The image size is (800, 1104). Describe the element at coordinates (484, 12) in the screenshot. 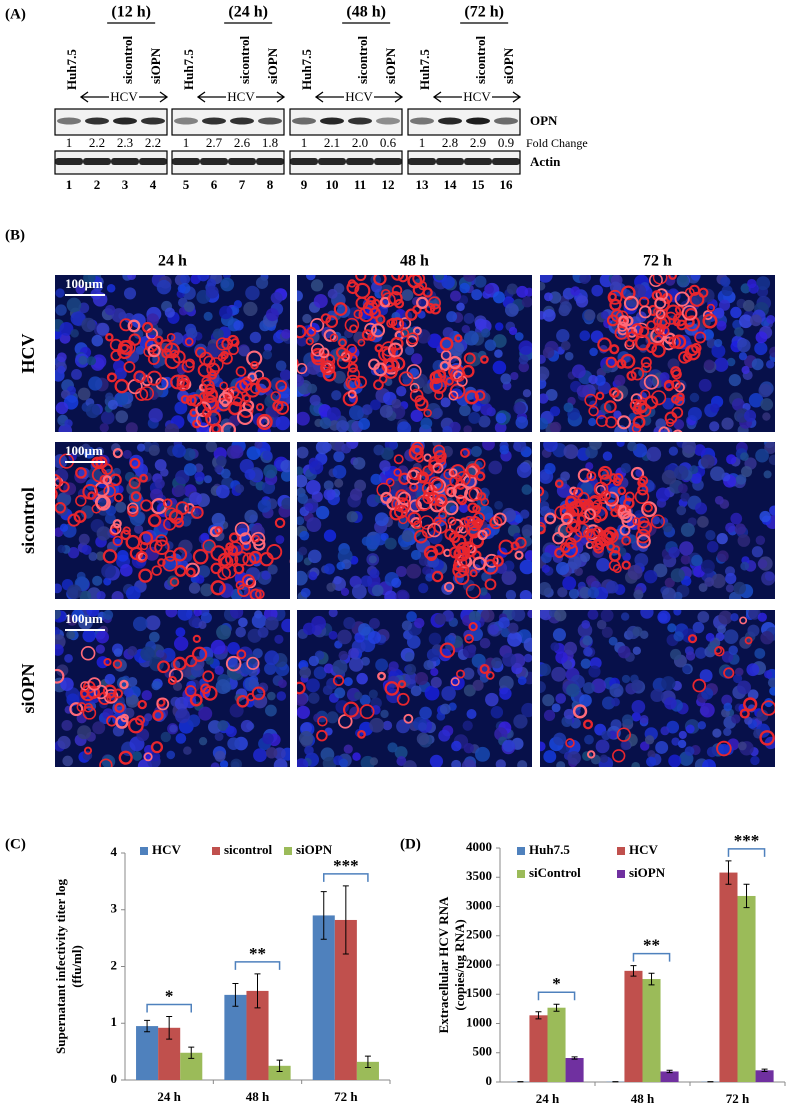

I see `time-label: (72 h)` at that location.